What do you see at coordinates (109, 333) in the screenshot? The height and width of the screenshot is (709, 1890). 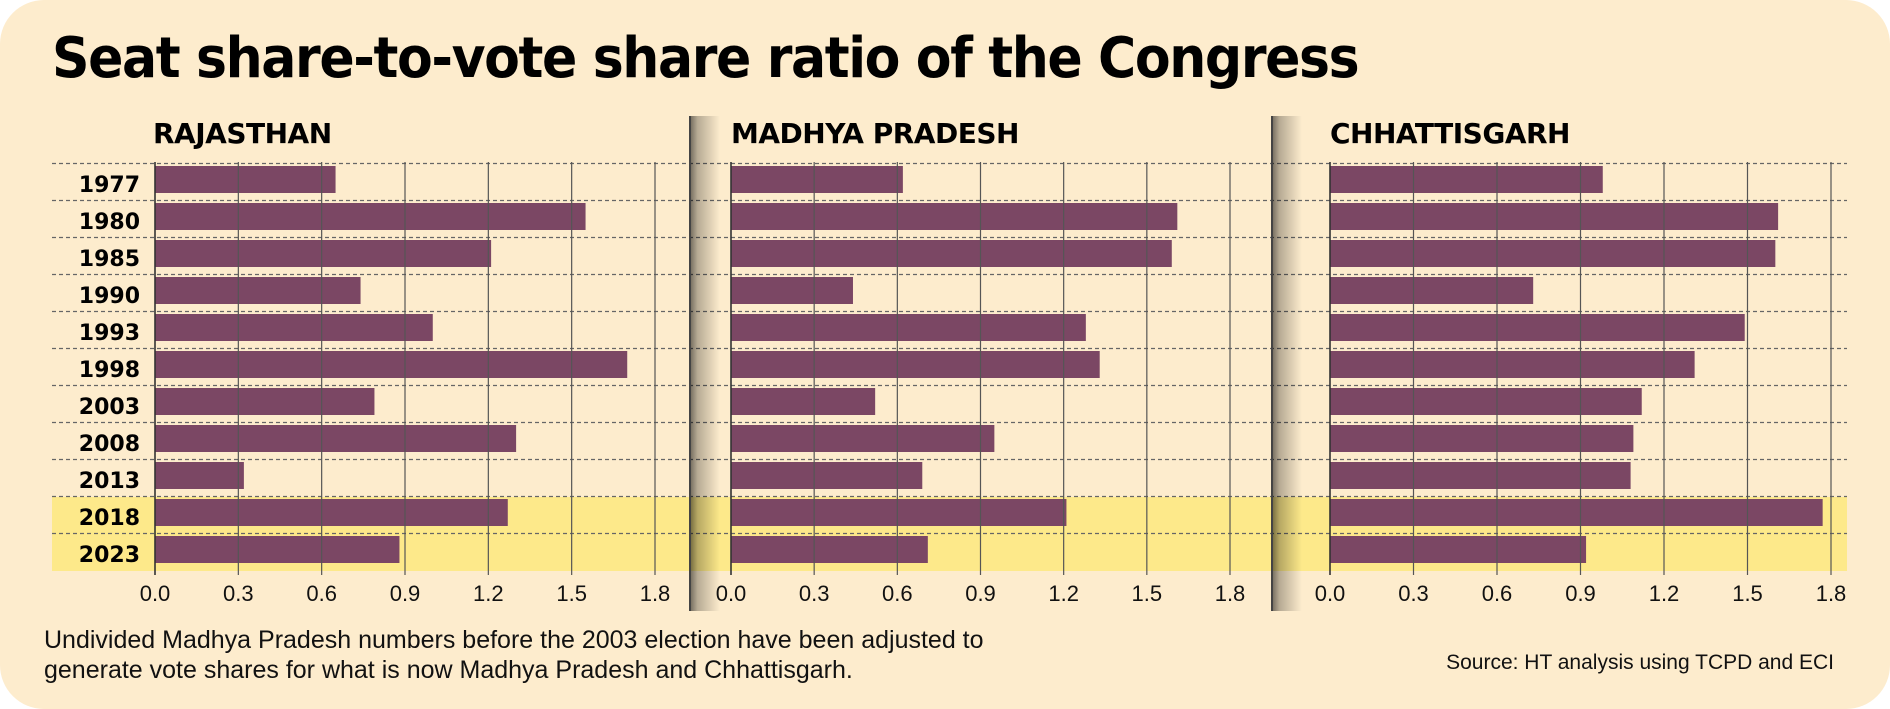 I see `category-label: 1993` at bounding box center [109, 333].